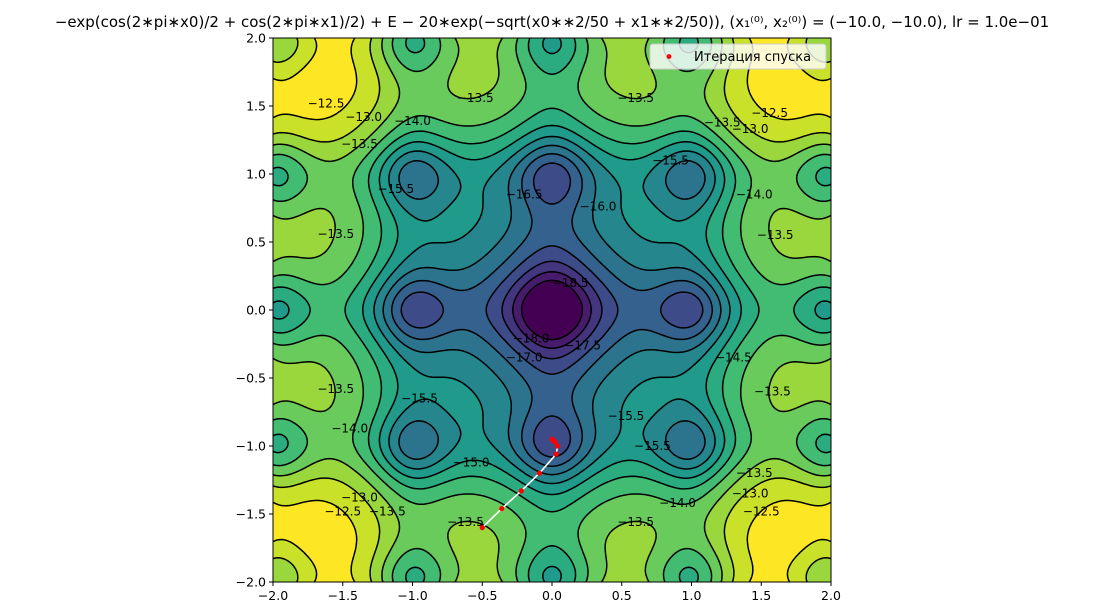  I want to click on x-tick-label: −1.5, so click(343, 595).